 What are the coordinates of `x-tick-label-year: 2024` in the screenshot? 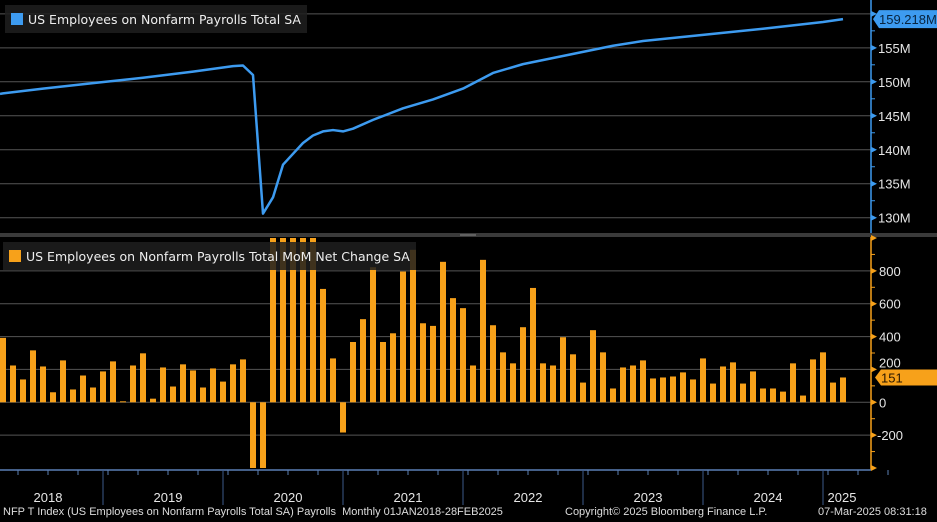 It's located at (768, 497).